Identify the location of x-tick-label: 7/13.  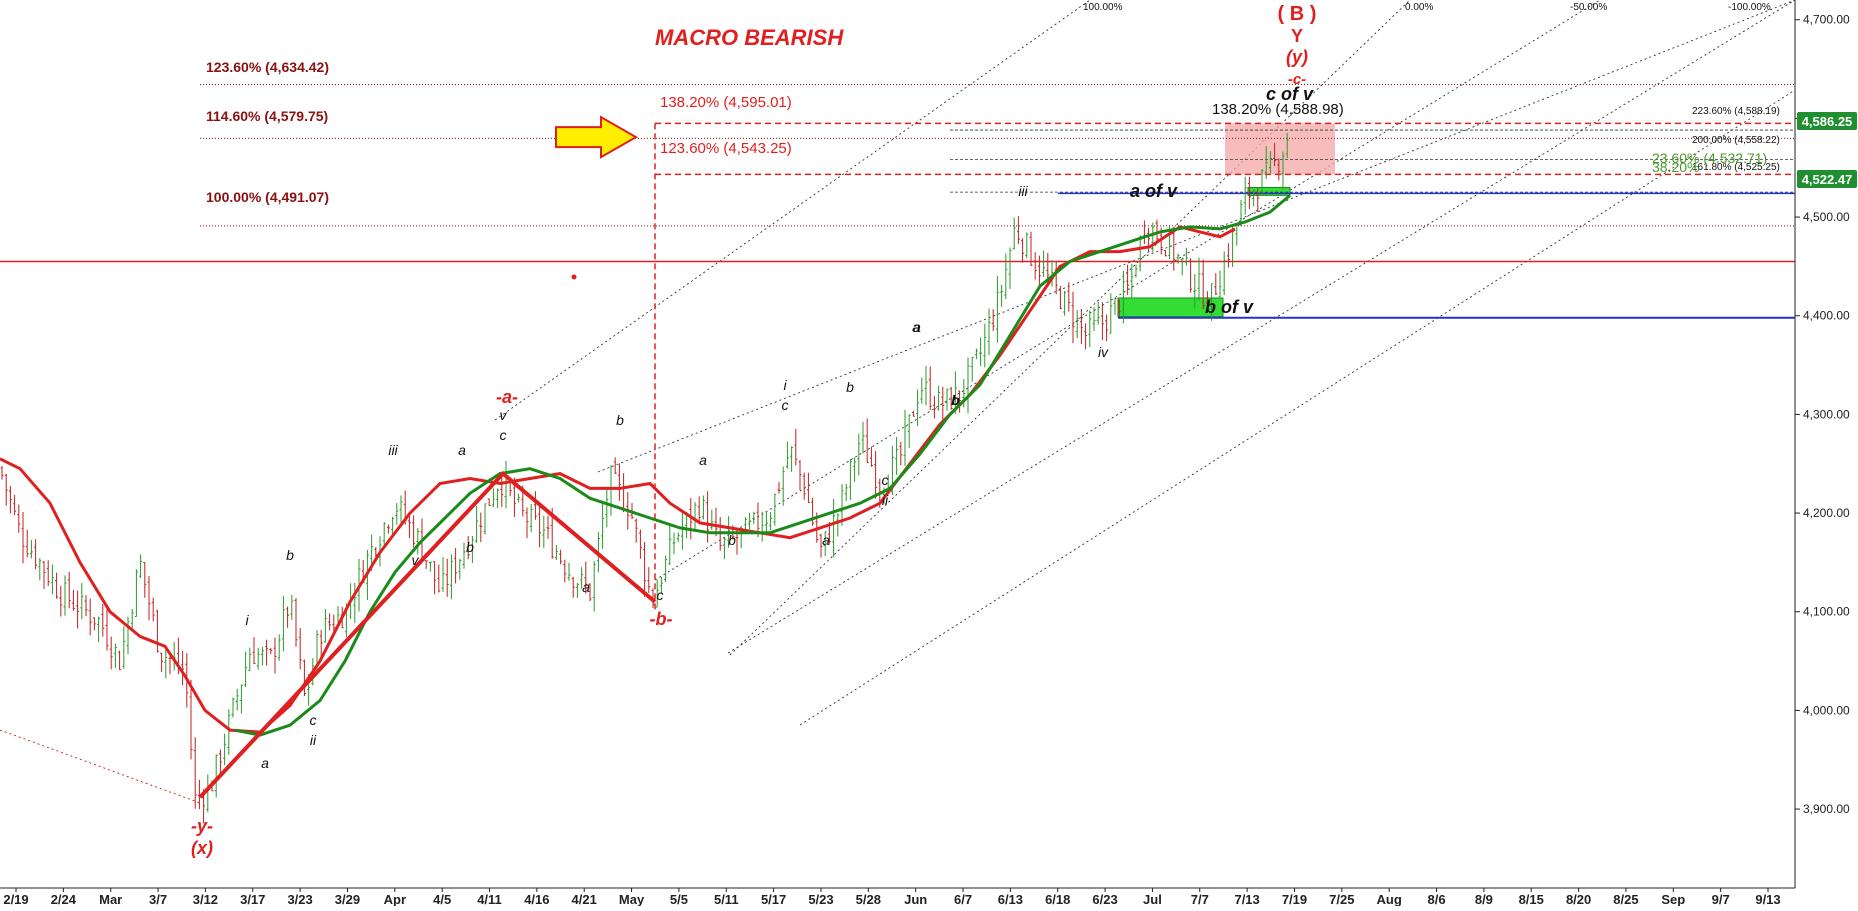
(1246, 899).